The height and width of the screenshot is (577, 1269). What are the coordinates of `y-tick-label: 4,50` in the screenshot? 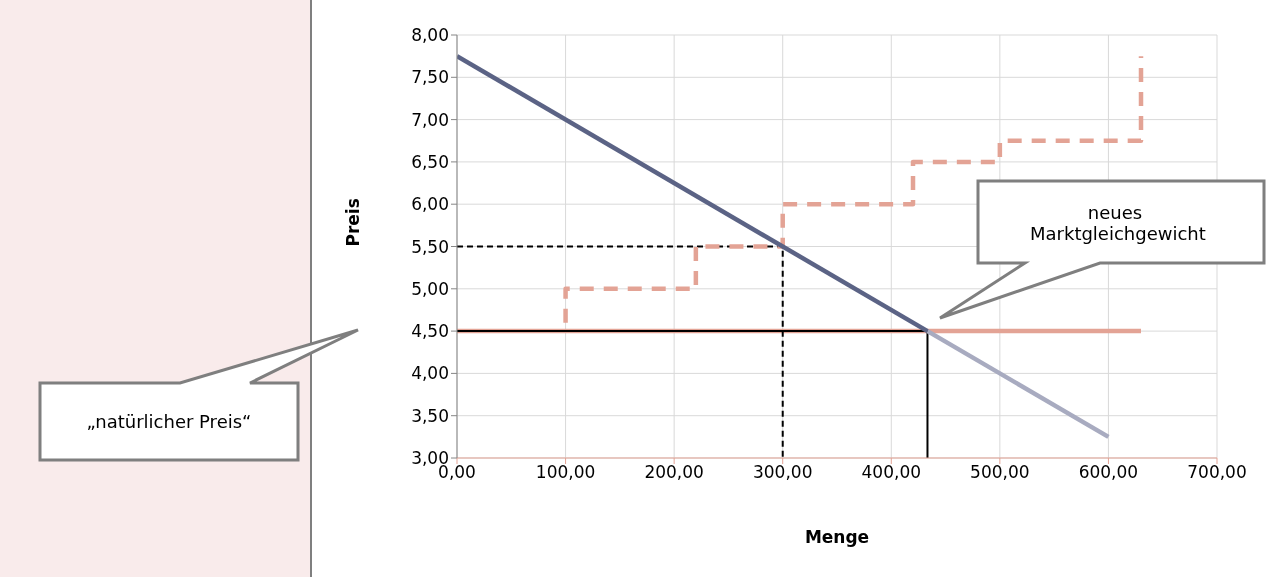 It's located at (430, 331).